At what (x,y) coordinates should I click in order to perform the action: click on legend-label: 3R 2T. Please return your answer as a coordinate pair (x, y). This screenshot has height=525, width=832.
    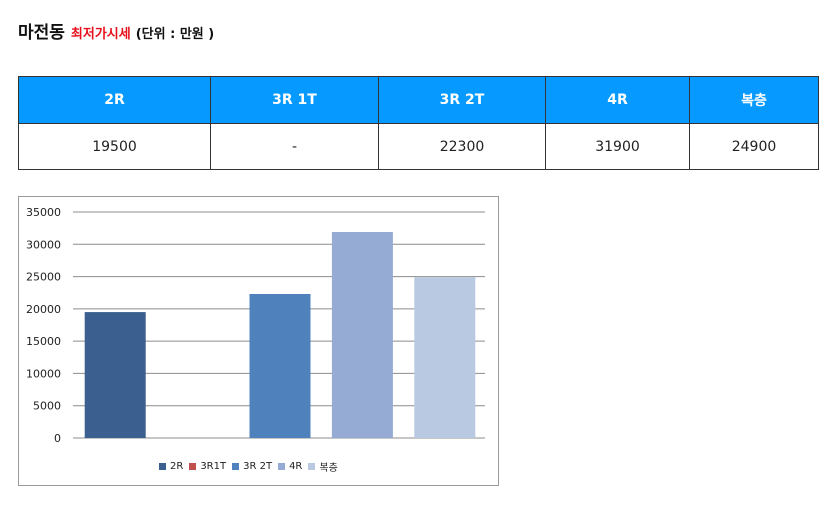
    Looking at the image, I should click on (258, 466).